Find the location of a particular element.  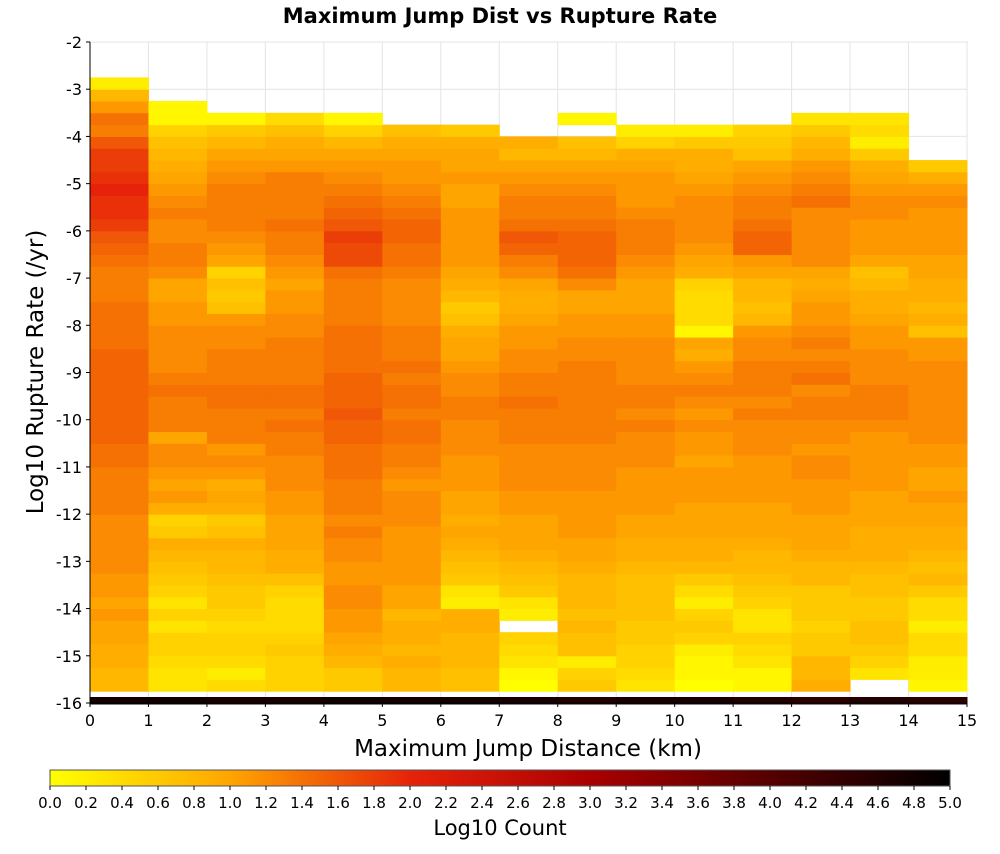

colorbar-tick-label: 4.8 is located at coordinates (914, 803).